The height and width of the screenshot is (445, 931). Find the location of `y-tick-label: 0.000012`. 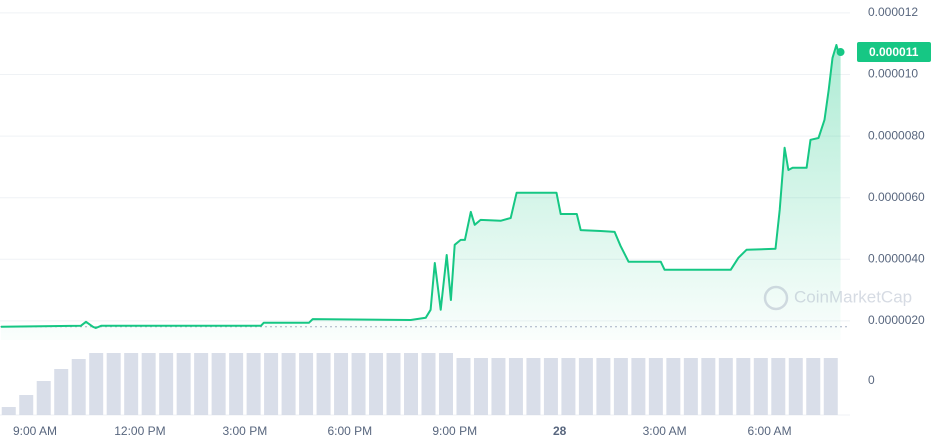

y-tick-label: 0.000012 is located at coordinates (893, 12).